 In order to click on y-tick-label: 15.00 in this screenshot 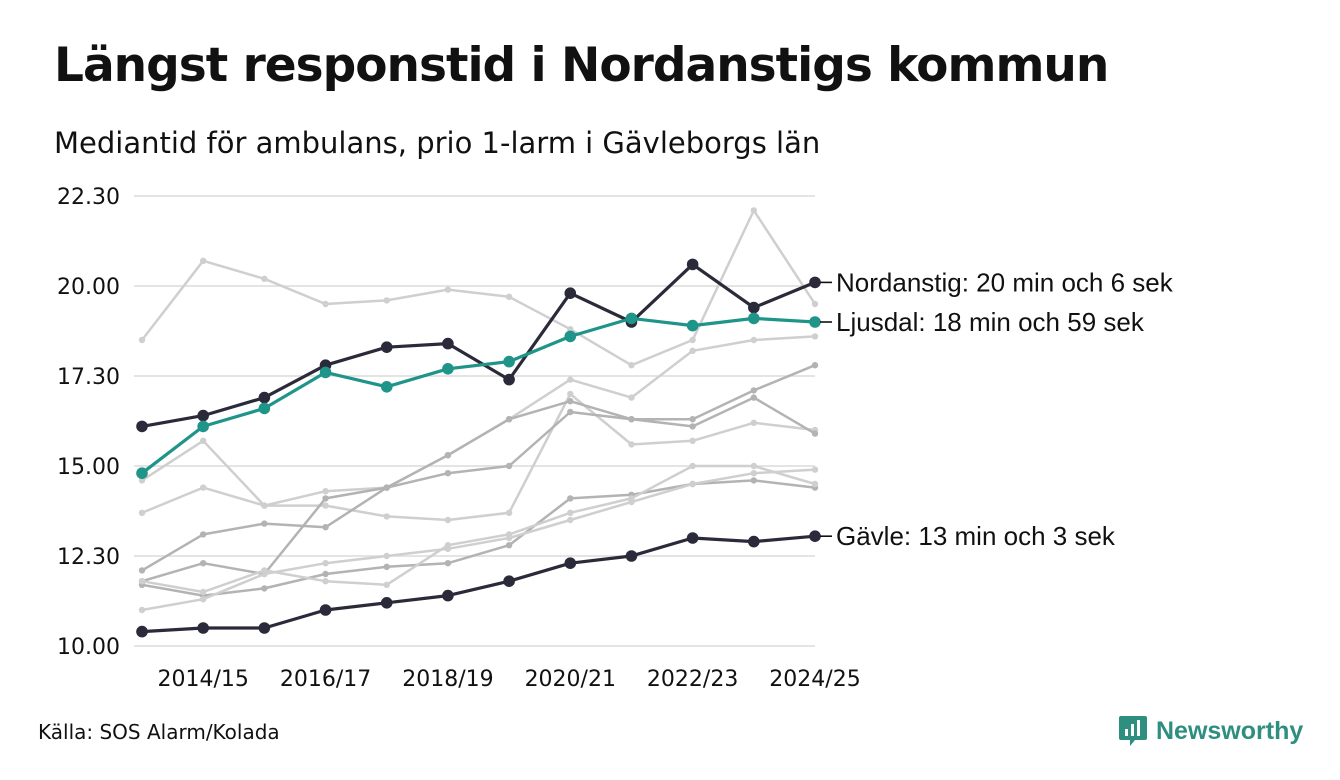, I will do `click(88, 467)`.